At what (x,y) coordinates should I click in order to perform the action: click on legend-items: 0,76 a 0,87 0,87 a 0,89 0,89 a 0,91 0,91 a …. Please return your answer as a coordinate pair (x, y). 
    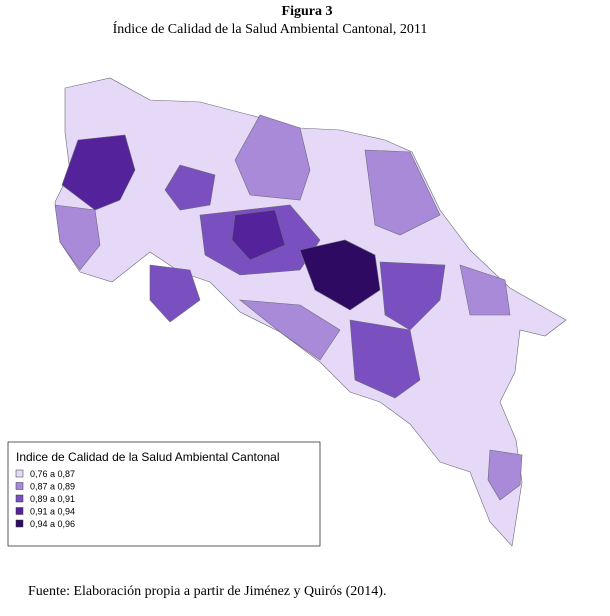
    Looking at the image, I should click on (45, 499).